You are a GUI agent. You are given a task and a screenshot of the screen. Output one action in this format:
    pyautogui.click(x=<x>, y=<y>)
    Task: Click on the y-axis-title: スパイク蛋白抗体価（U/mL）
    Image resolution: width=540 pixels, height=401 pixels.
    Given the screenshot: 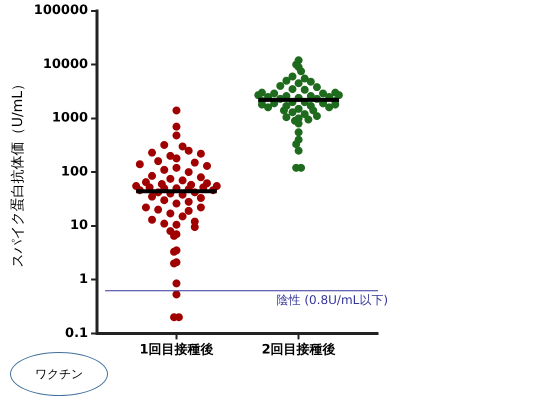 What is the action you would take?
    pyautogui.click(x=18, y=172)
    